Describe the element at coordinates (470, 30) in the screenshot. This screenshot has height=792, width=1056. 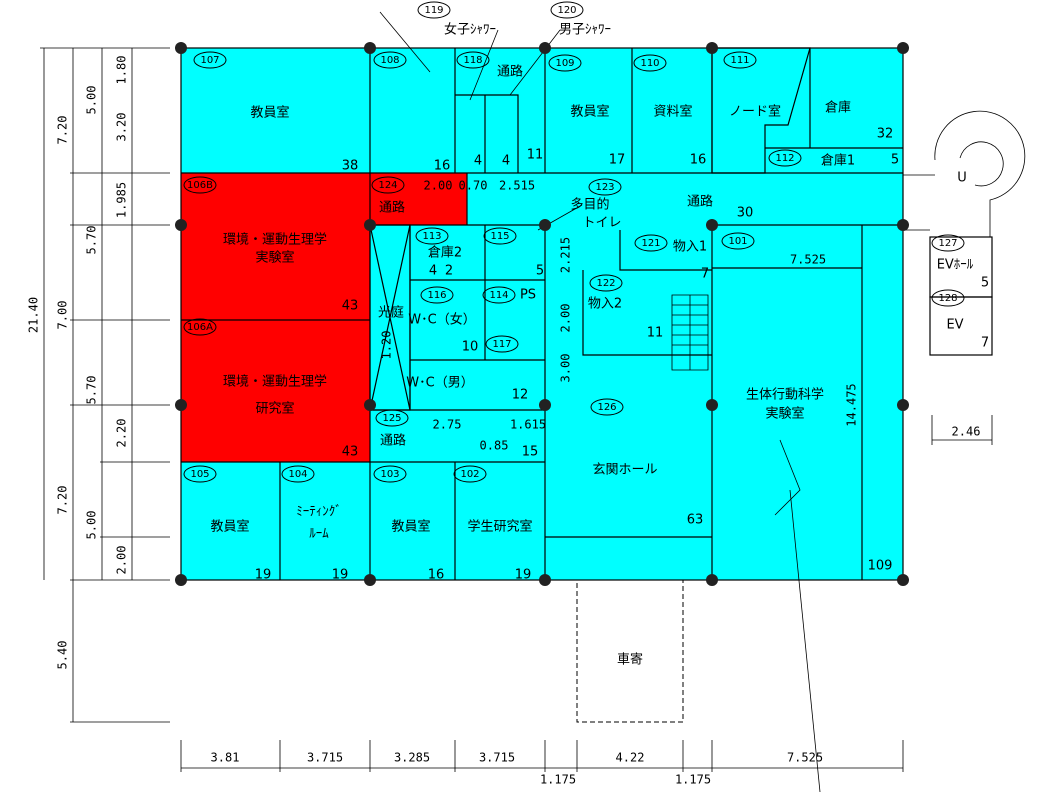
I see `room-name: 女子ｼｬﾜｰ` at that location.